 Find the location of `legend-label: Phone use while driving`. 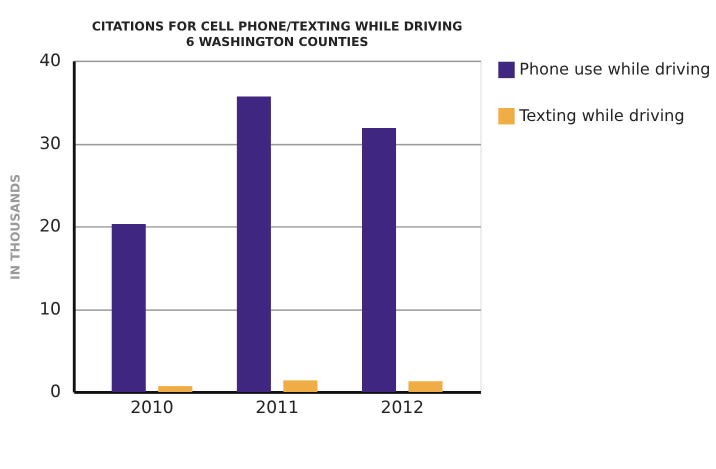

legend-label: Phone use while driving is located at coordinates (615, 69).